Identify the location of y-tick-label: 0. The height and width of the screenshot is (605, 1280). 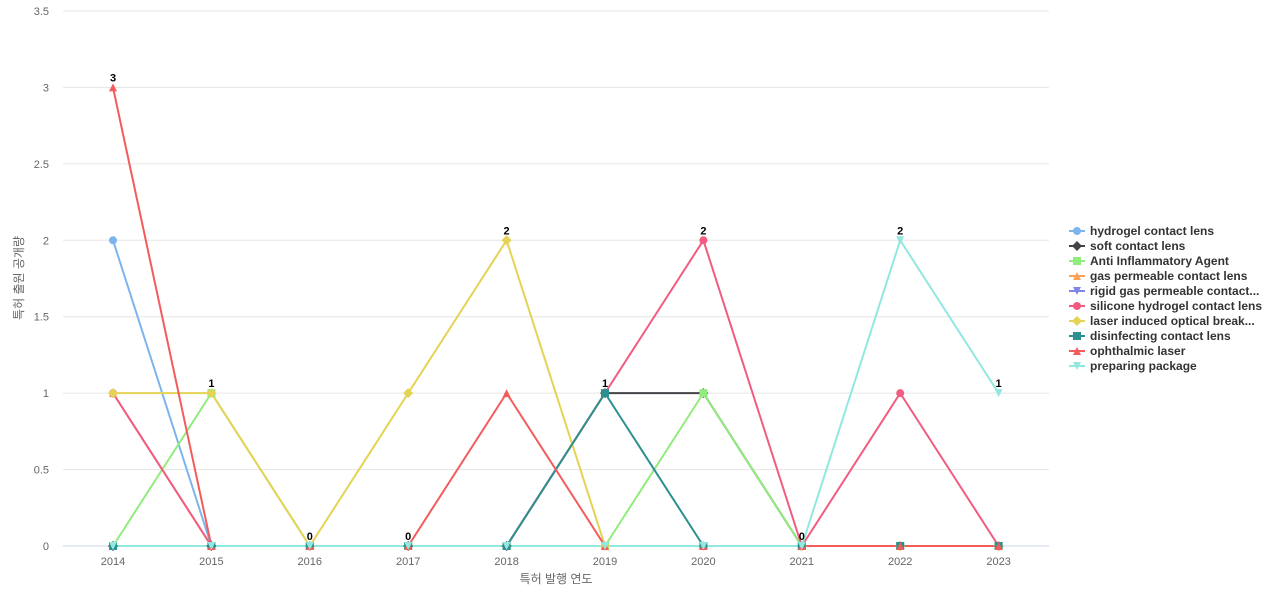
(46, 547).